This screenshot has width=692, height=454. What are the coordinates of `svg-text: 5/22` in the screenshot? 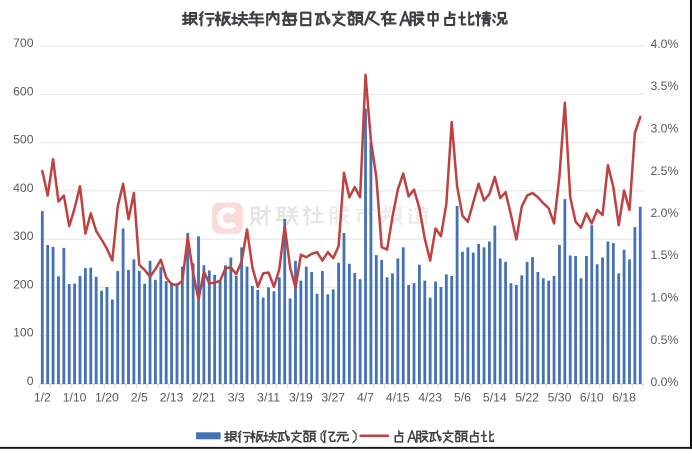 It's located at (527, 398).